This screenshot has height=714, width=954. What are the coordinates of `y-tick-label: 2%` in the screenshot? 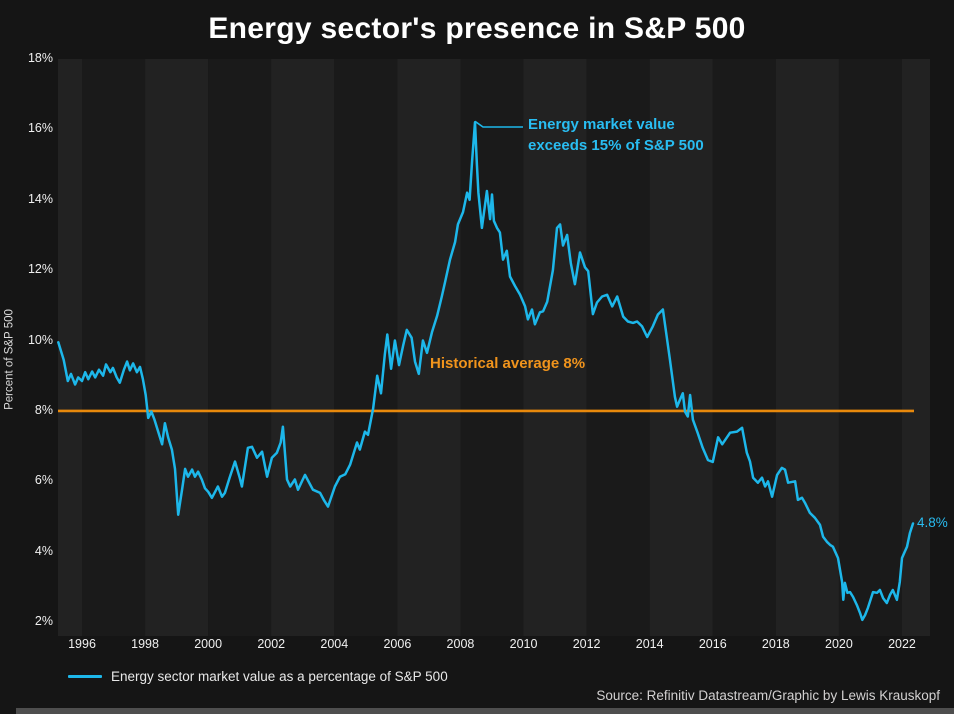 It's located at (43, 621).